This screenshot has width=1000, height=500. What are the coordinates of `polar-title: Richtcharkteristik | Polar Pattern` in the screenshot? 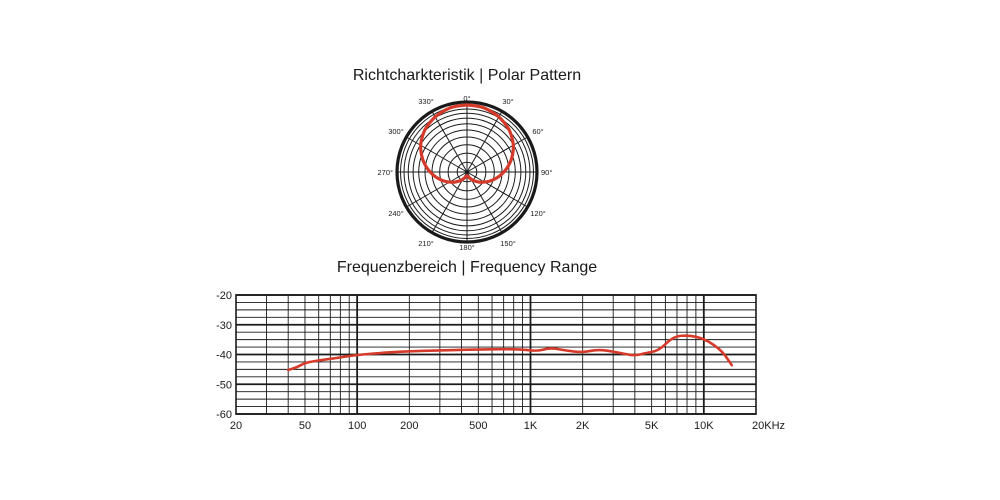 It's located at (467, 75).